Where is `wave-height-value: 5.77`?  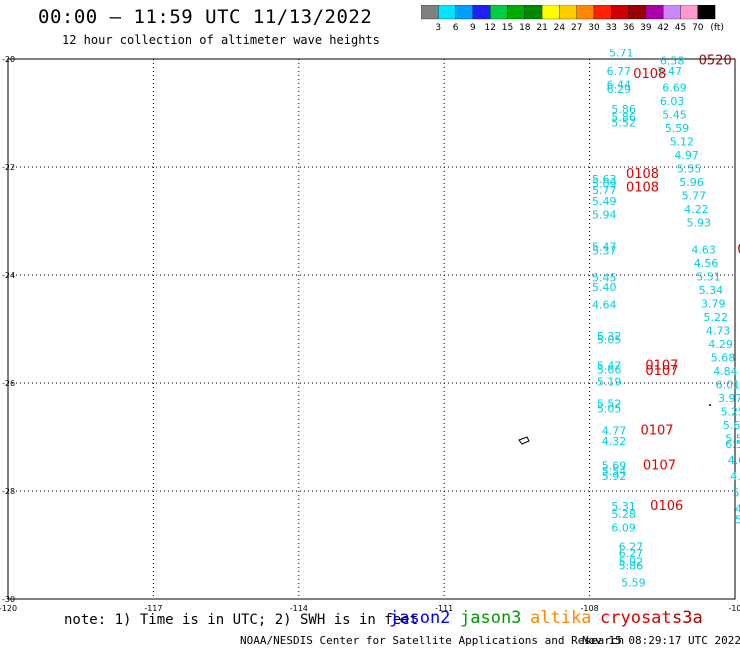 wave-height-value: 5.77 is located at coordinates (604, 190).